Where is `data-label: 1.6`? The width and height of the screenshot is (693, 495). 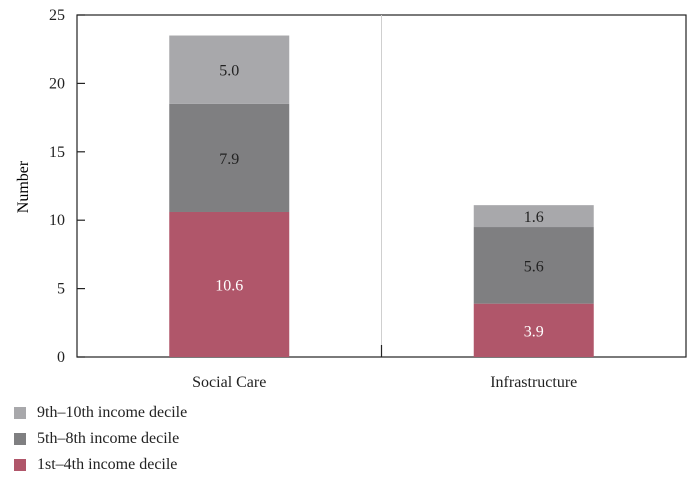 data-label: 1.6 is located at coordinates (534, 217).